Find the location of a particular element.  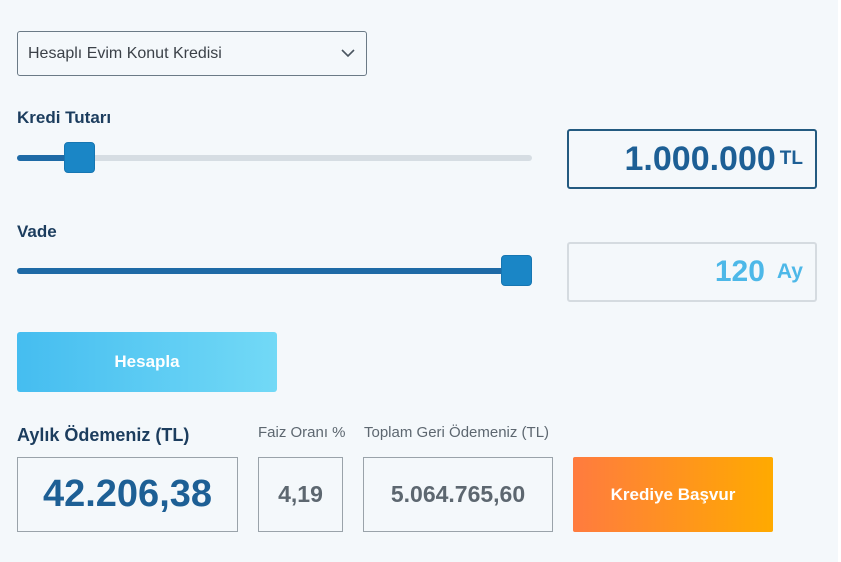

total-payment-box: 5.064.765,60 is located at coordinates (458, 494).